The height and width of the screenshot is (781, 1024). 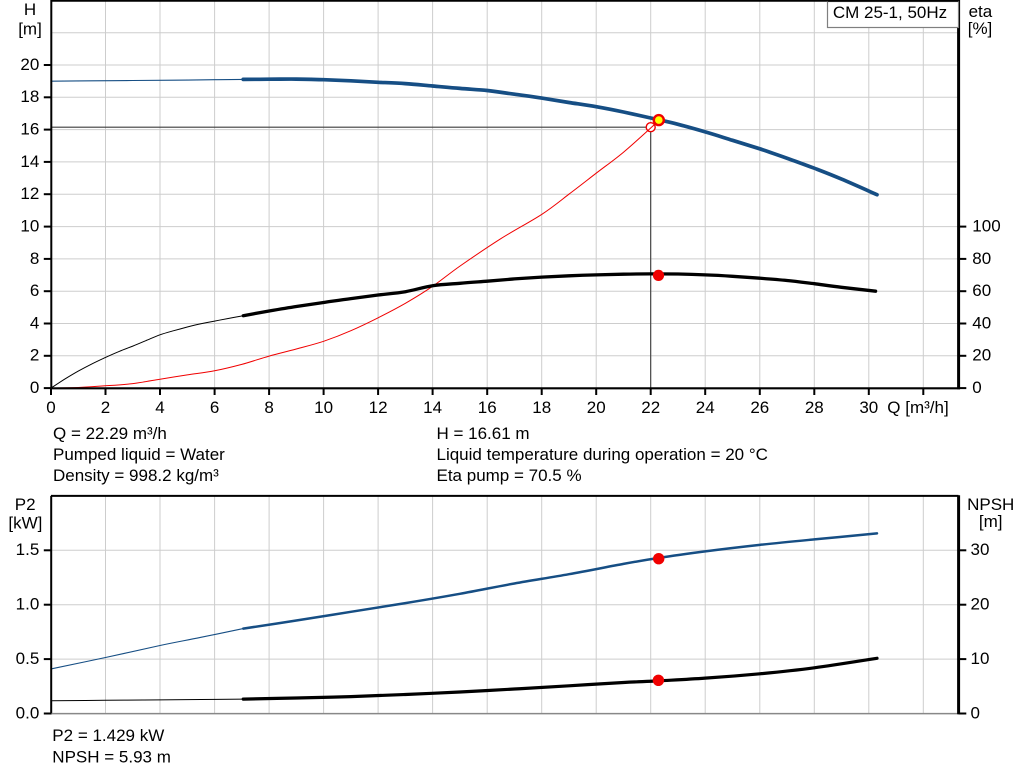 What do you see at coordinates (139, 454) in the screenshot?
I see `svg-text: Pumped liquid = Water` at bounding box center [139, 454].